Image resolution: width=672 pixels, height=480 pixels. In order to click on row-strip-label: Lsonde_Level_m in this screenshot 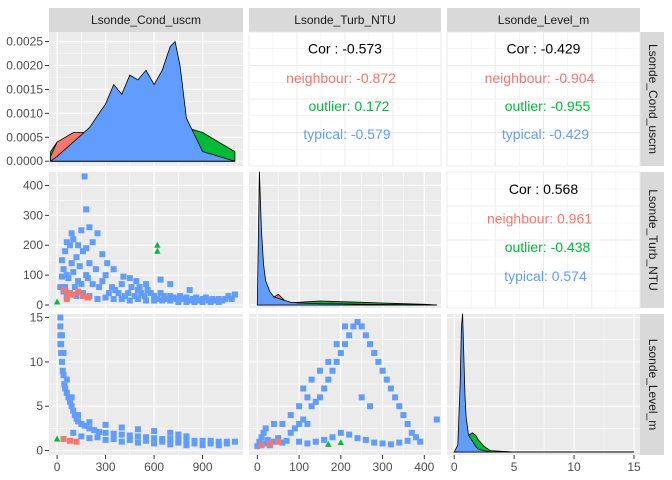, I will do `click(653, 384)`.